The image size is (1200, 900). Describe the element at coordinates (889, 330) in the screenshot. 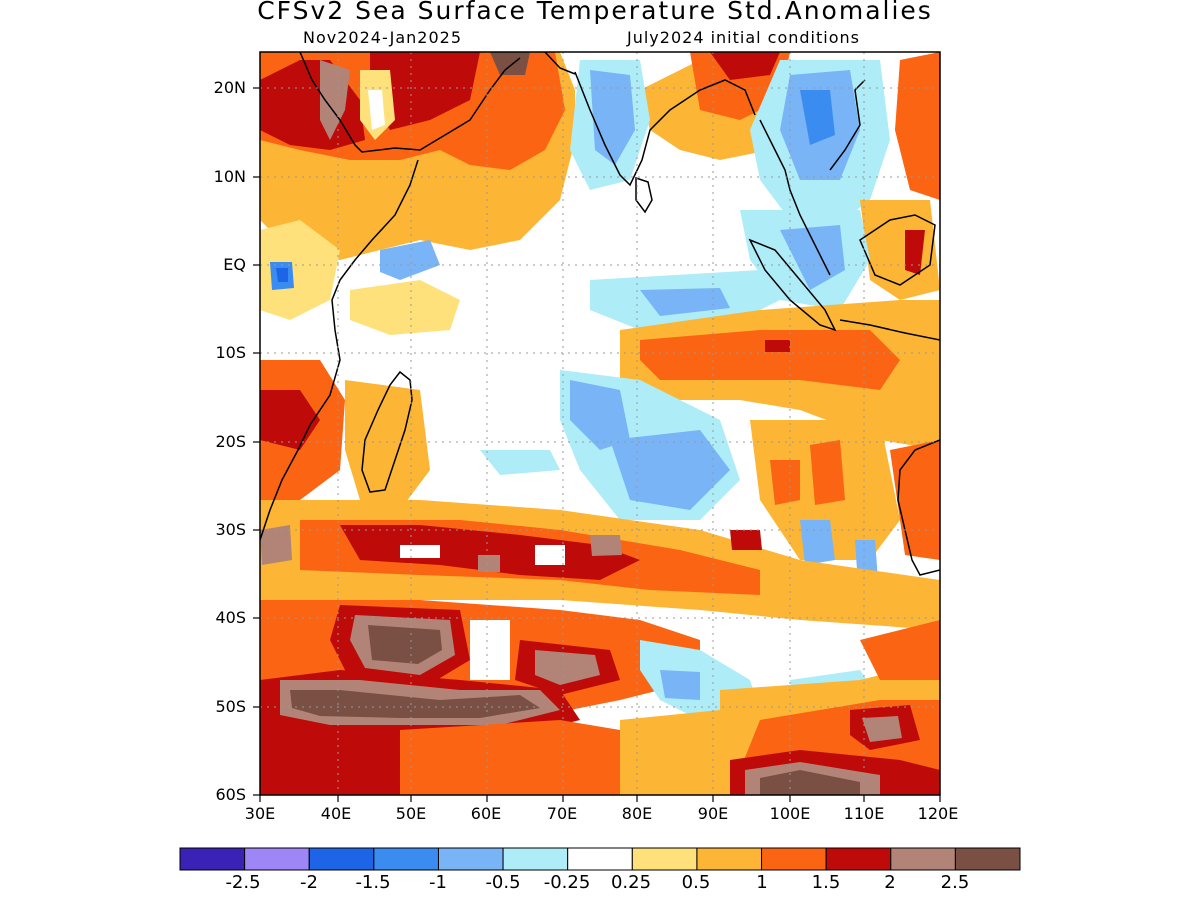

I see `java-islands` at that location.